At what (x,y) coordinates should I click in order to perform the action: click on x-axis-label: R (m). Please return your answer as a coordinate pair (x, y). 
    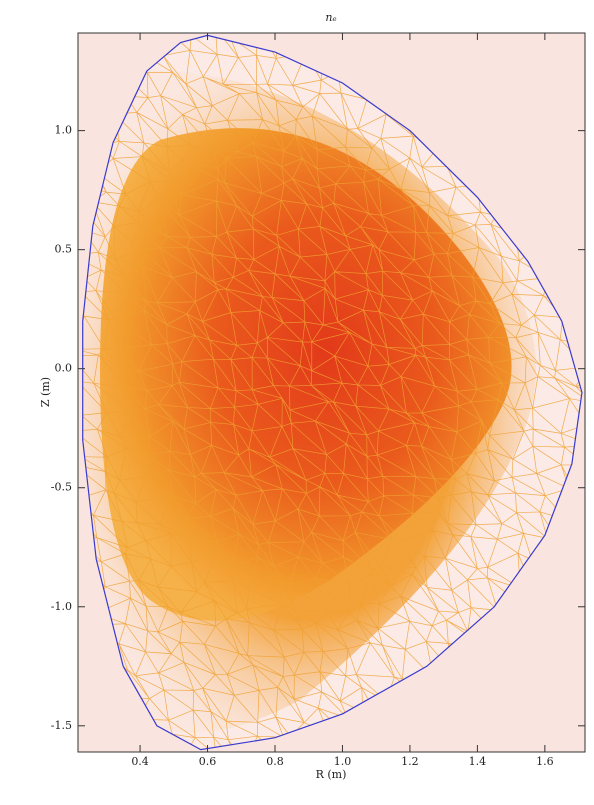
    Looking at the image, I should click on (331, 774).